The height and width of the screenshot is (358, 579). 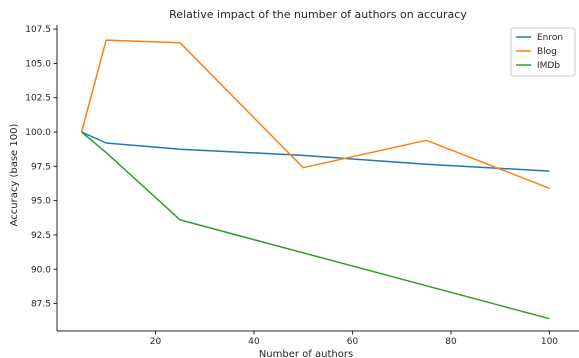 What do you see at coordinates (41, 270) in the screenshot?
I see `y-tick-label: 90.0` at bounding box center [41, 270].